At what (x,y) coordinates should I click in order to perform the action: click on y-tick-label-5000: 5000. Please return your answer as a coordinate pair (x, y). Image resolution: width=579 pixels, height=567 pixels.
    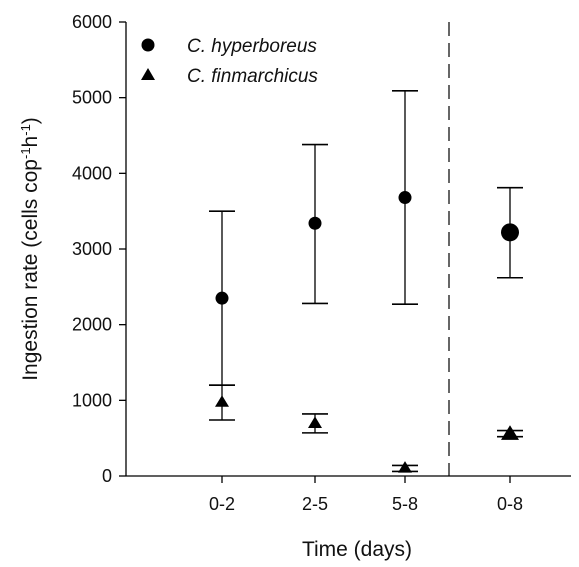
    Looking at the image, I should click on (92, 98).